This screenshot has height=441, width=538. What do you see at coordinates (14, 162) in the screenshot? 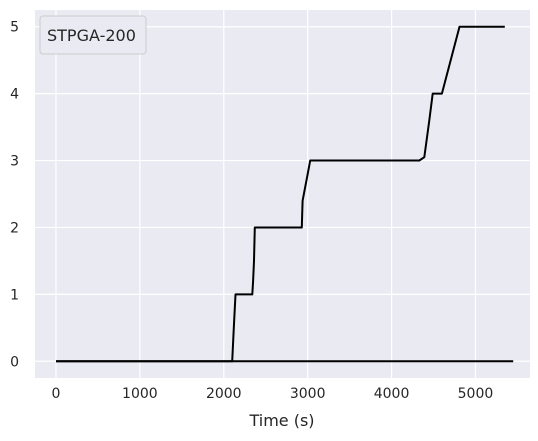
I see `y-tick-label: 3` at bounding box center [14, 162].